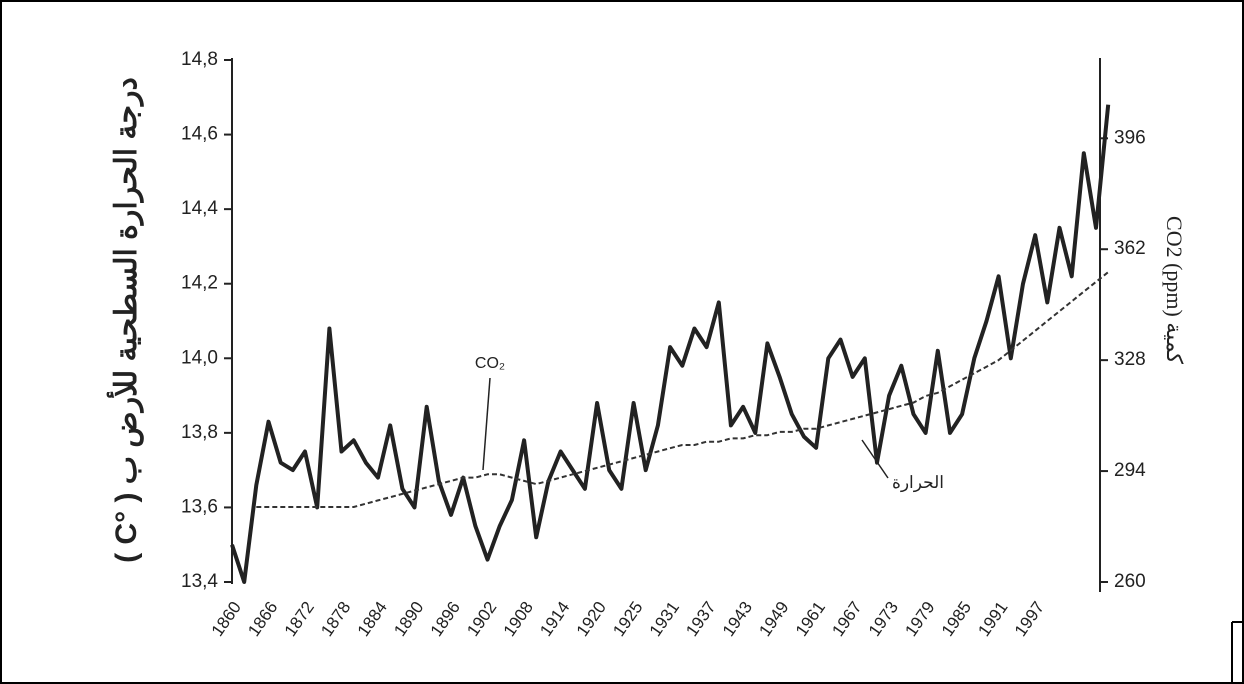 The image size is (1244, 684). What do you see at coordinates (664, 619) in the screenshot?
I see `x-tick-label: 1931` at bounding box center [664, 619].